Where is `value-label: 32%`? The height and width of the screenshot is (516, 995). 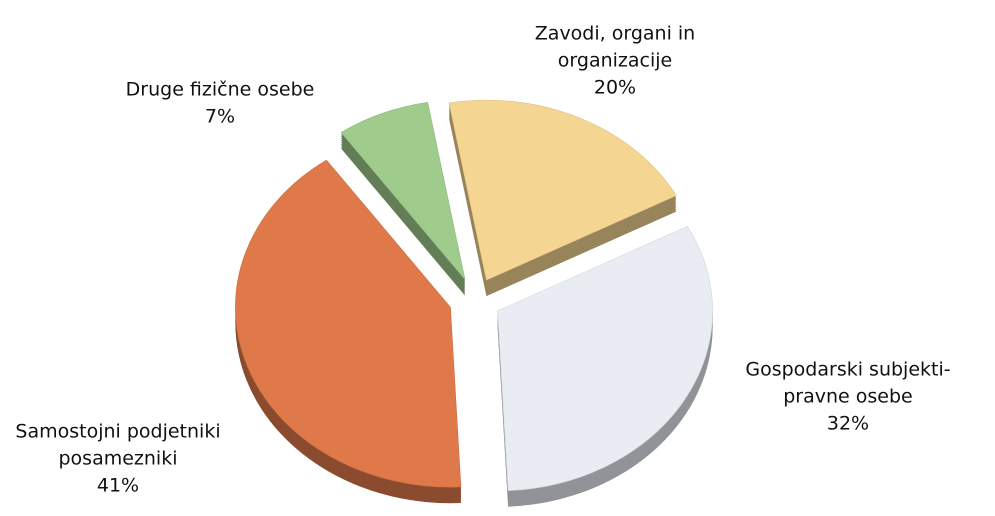
value-label: 32% is located at coordinates (848, 424).